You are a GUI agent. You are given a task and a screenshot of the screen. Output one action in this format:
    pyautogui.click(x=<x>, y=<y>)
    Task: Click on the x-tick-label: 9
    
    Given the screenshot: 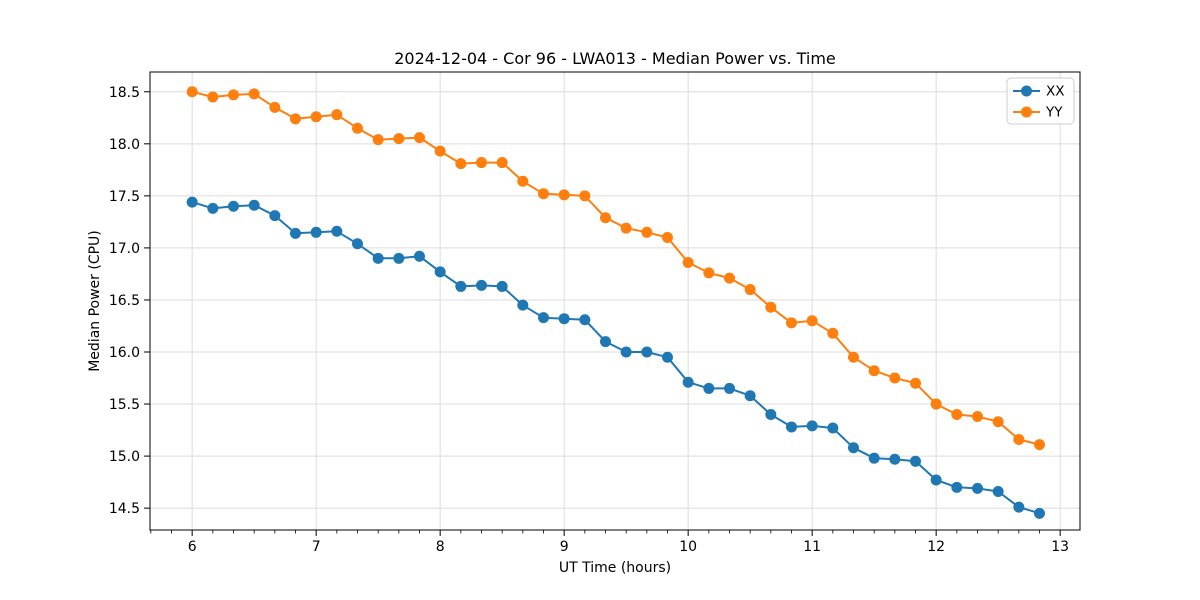 What is the action you would take?
    pyautogui.click(x=564, y=547)
    